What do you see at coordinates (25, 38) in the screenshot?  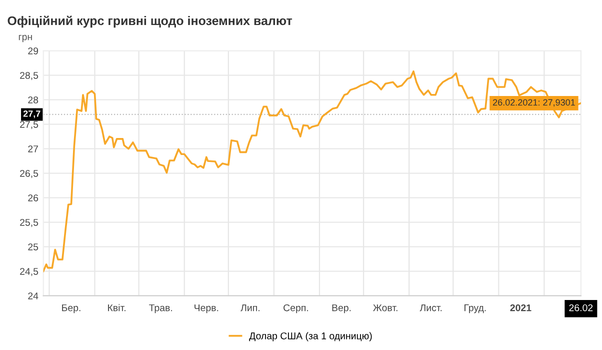 I see `y-axis-title: грн` at bounding box center [25, 38].